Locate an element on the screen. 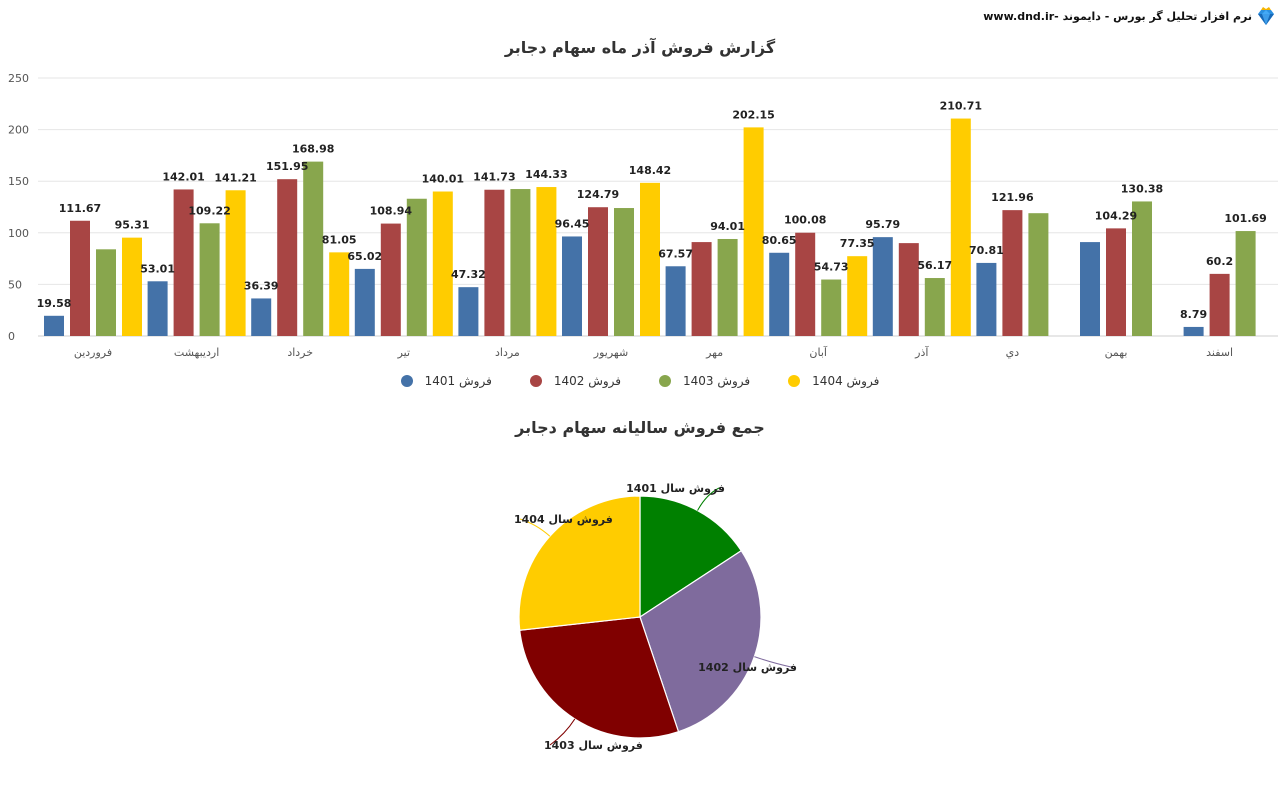 The image size is (1280, 790). data-label: 109.22 is located at coordinates (209, 210).